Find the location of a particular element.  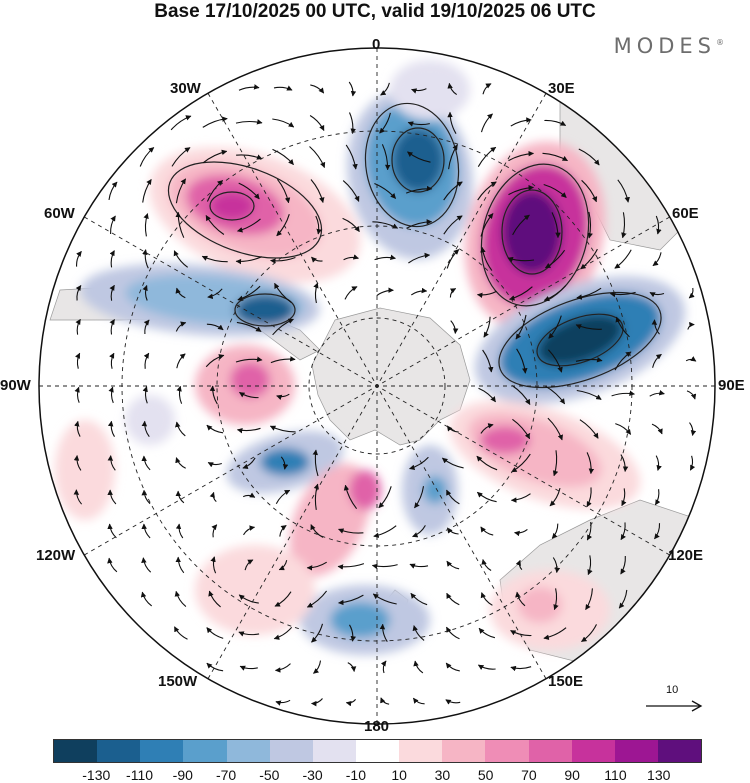

anomaly-high-bellingshausen-95w is located at coordinates (245, 385).